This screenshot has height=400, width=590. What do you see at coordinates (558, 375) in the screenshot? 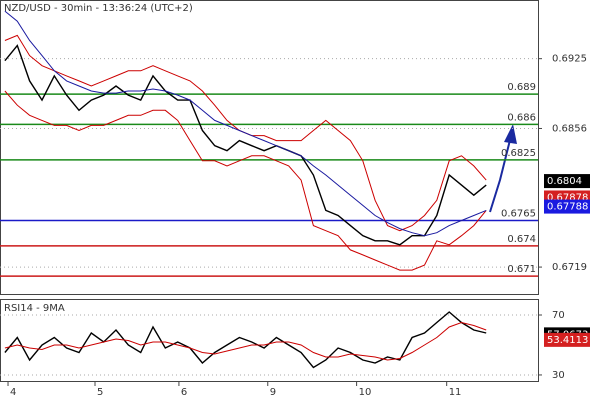
I see `y-tick-label: 30` at bounding box center [558, 375].